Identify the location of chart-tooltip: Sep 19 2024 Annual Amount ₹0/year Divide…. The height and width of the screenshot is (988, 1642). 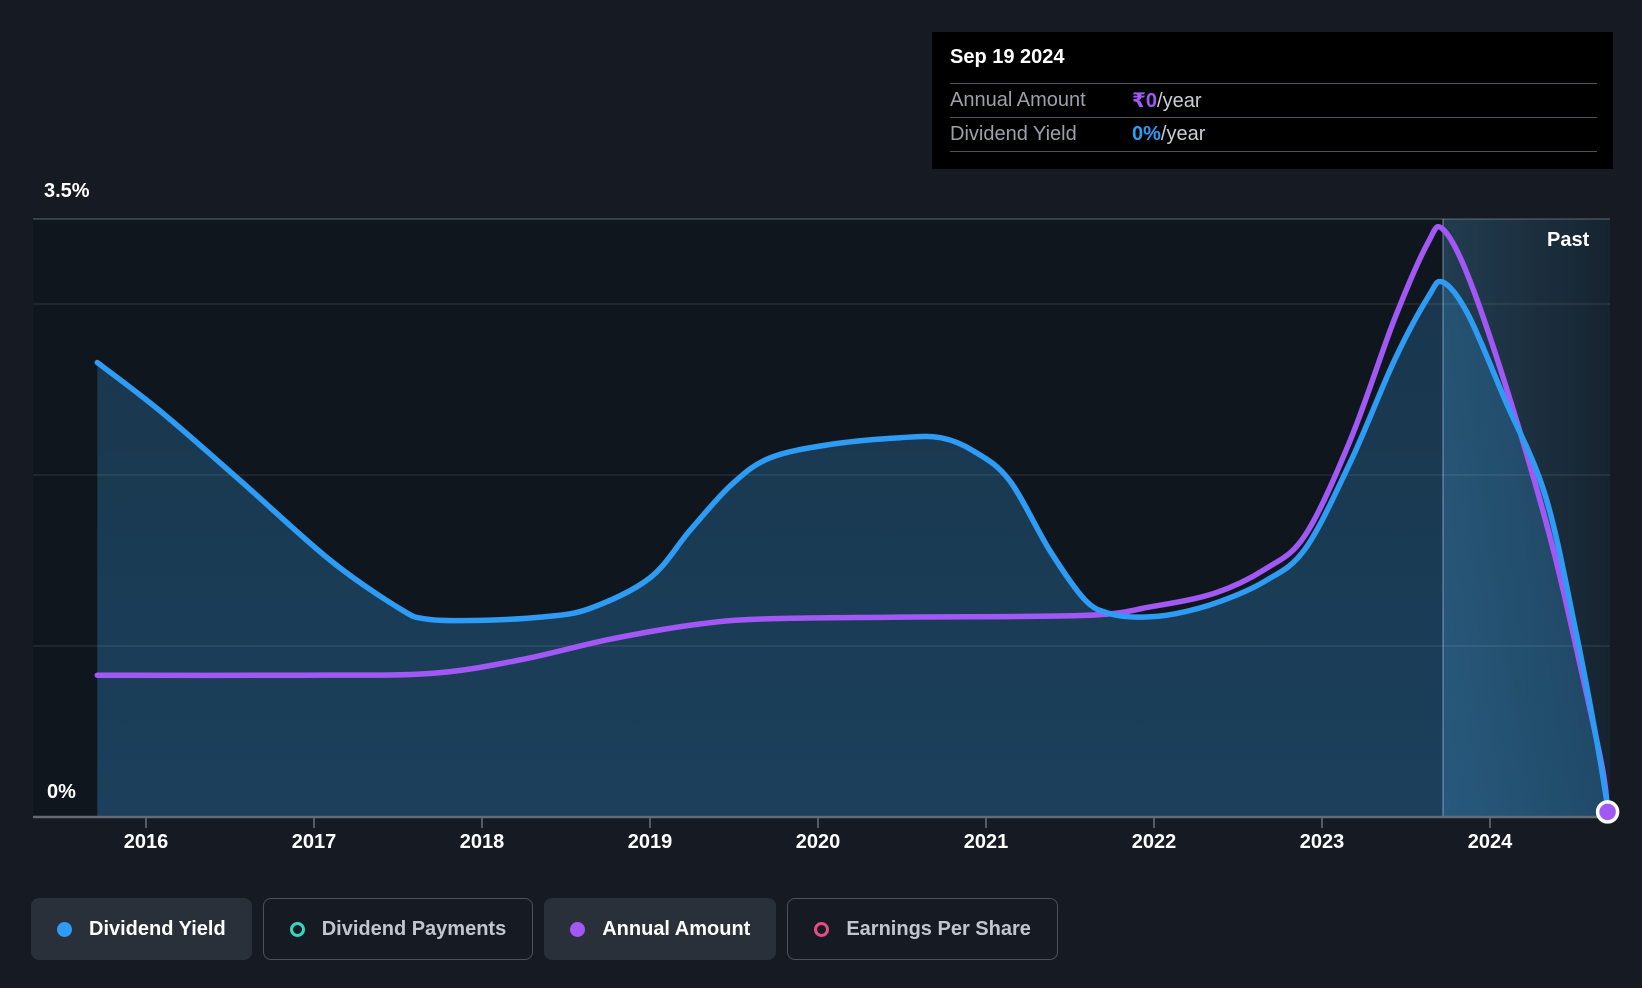
(1272, 100).